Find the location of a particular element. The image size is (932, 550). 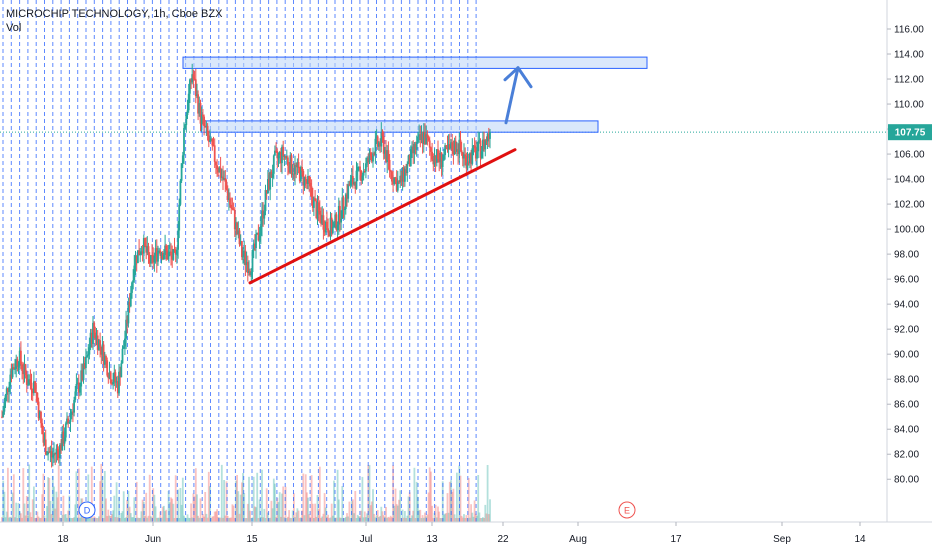

resistance-zones is located at coordinates (415, 94).